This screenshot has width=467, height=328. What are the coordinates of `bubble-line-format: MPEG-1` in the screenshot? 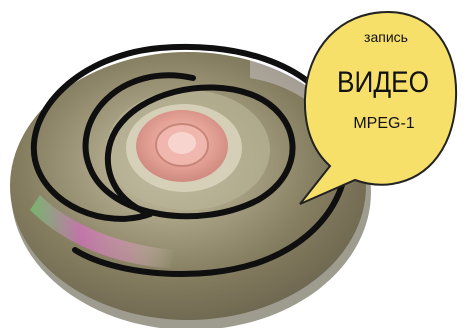 It's located at (383, 123).